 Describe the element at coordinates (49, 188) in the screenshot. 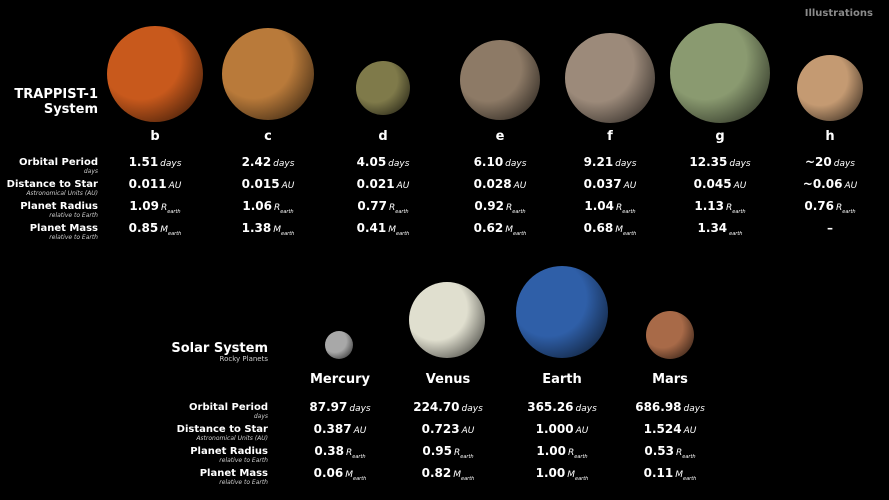

I see `row-label: Distance to Star Astronomical Units (AU)` at that location.